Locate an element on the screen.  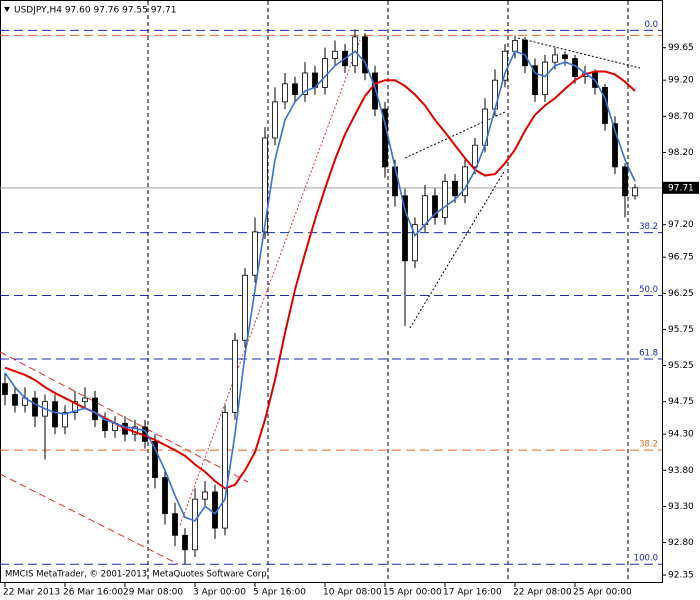
y-tick-label: 99.20 is located at coordinates (681, 81).